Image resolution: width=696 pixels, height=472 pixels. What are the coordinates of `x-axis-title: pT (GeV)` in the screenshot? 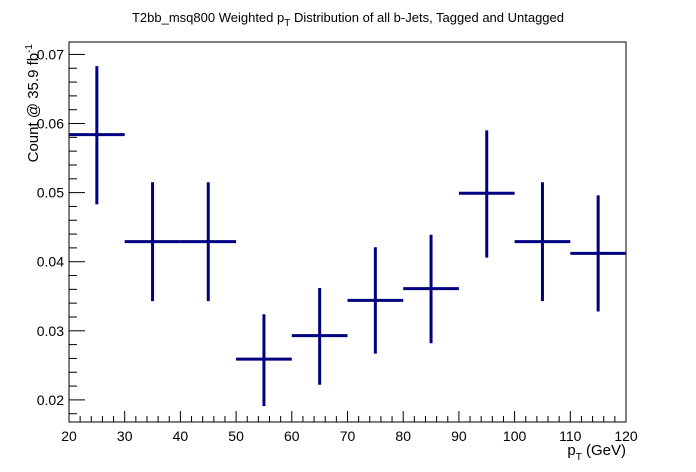 It's located at (596, 452).